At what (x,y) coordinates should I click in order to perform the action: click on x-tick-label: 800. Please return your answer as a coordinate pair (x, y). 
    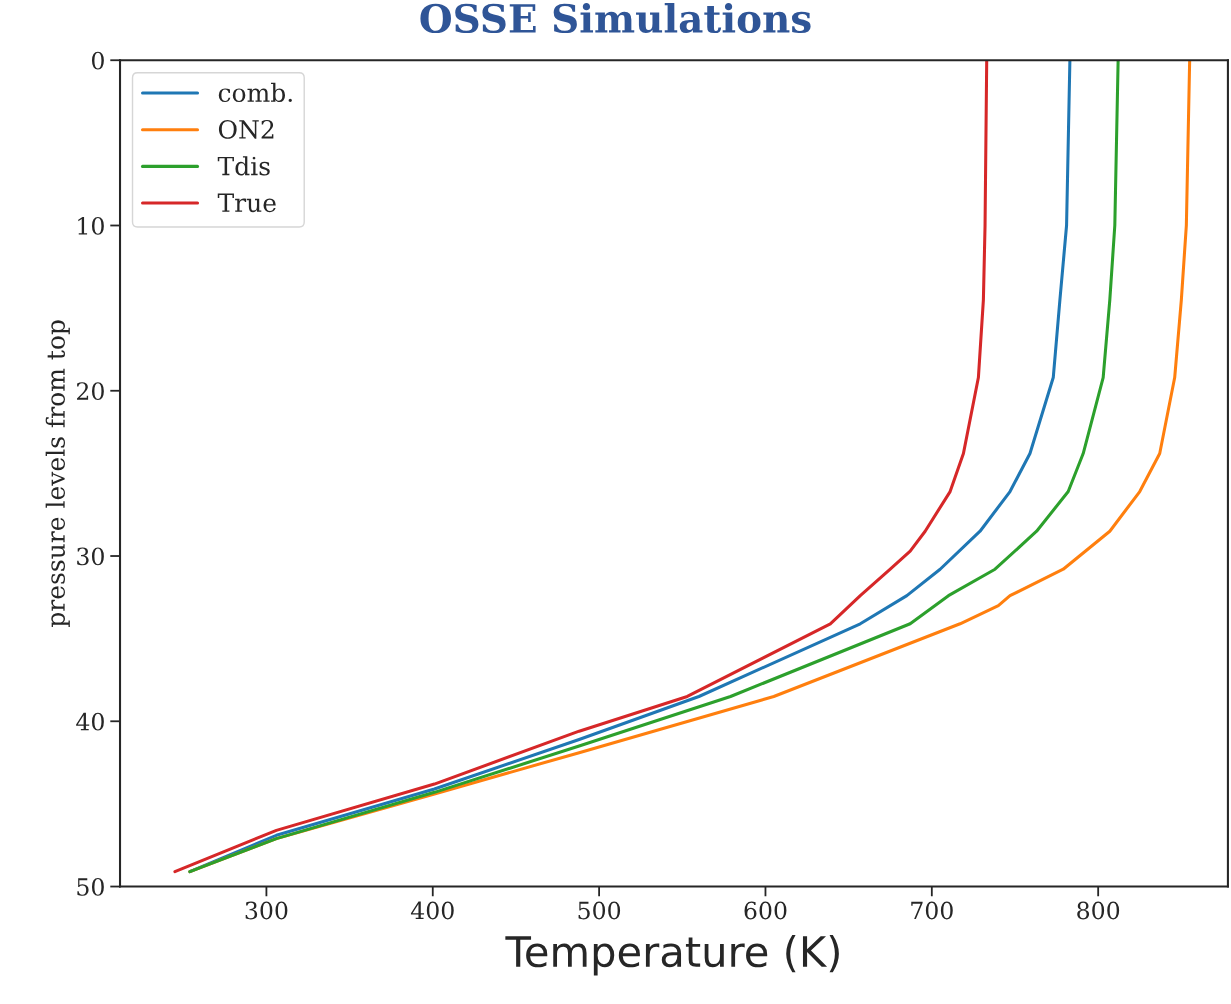
    Looking at the image, I should click on (1098, 910).